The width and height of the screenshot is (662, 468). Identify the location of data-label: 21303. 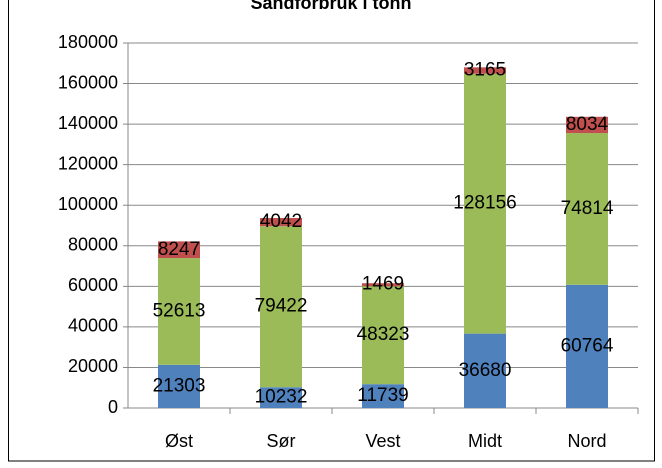
(179, 385).